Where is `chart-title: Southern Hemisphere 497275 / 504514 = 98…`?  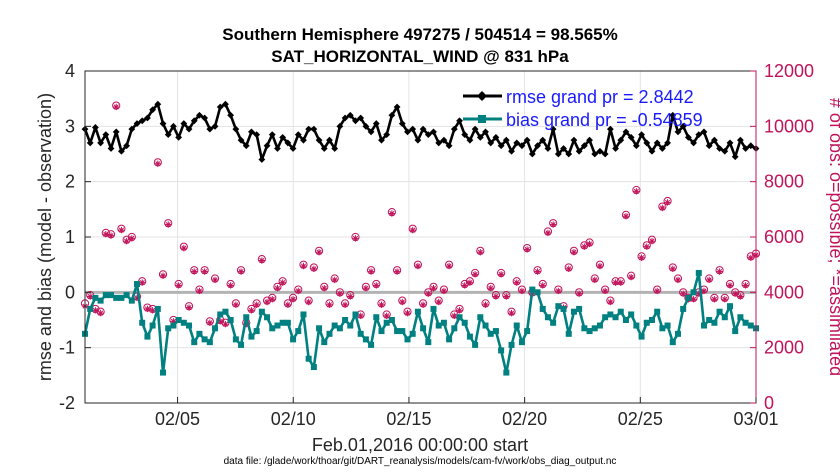 chart-title: Southern Hemisphere 497275 / 504514 = 98… is located at coordinates (419, 34).